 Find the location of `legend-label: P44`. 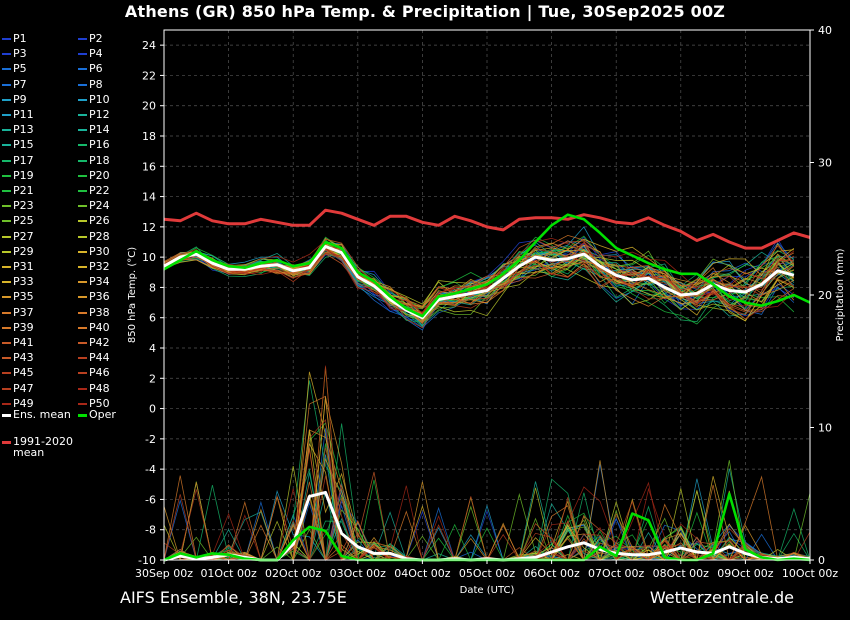

legend-label: P44 is located at coordinates (99, 358).